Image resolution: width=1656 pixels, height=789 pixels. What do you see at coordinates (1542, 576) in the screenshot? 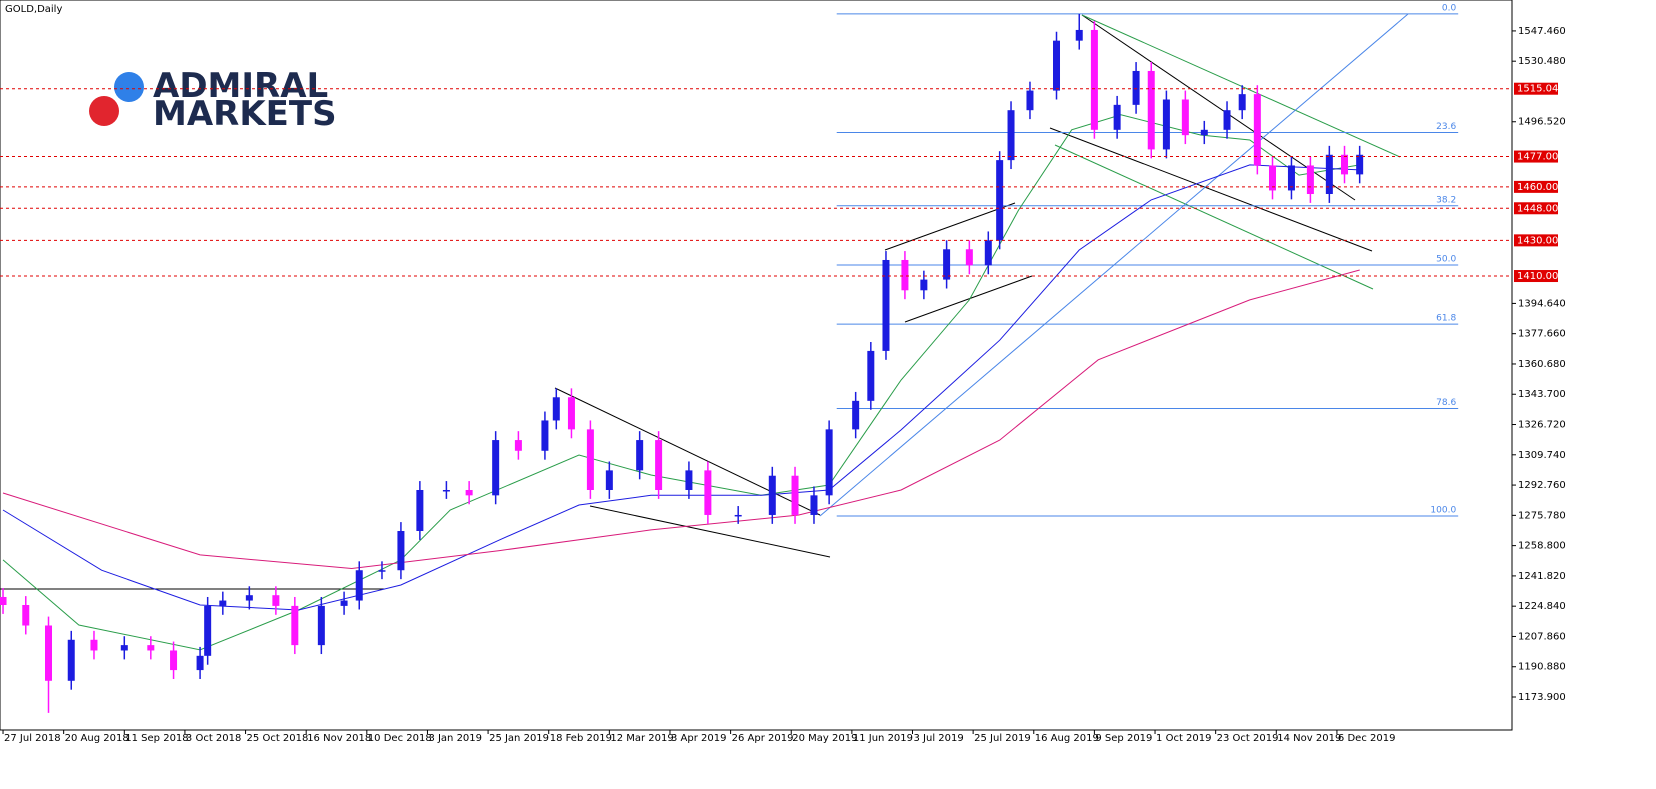
I see `y-tick-label: 1241.820` at bounding box center [1542, 576].